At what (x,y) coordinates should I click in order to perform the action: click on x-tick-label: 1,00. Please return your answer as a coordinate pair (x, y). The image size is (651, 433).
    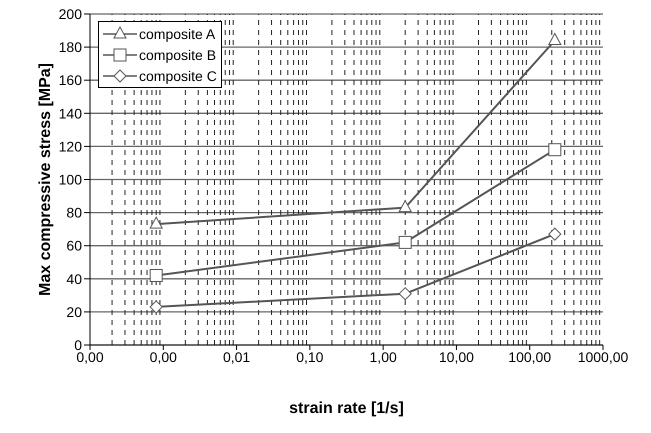
    Looking at the image, I should click on (383, 356).